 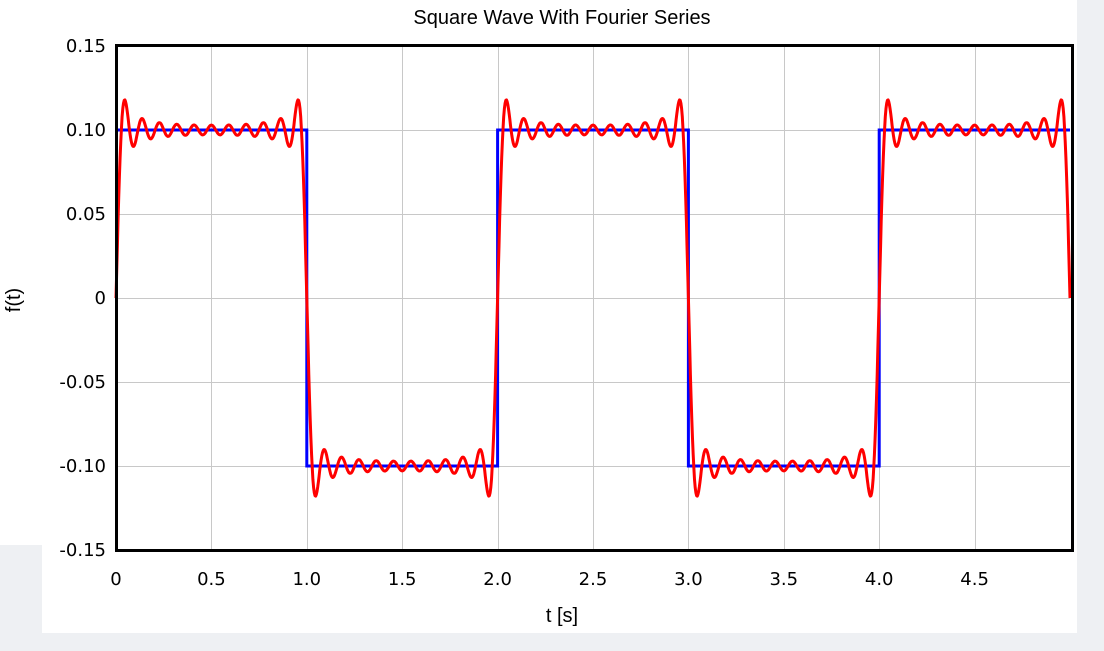 I want to click on x-tick-labels: 0 0.5 1.0 1.5 2.0 2.5 3.0 3.5 4.0 4.5, so click(x=549, y=579).